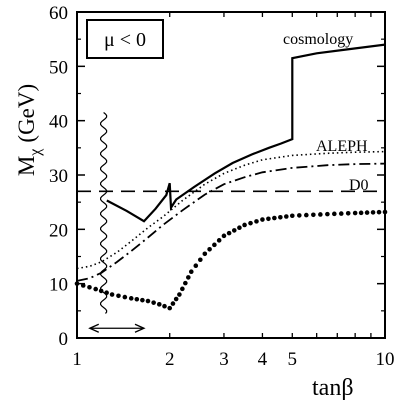  I want to click on legend-box-text: μ < 0, so click(125, 40).